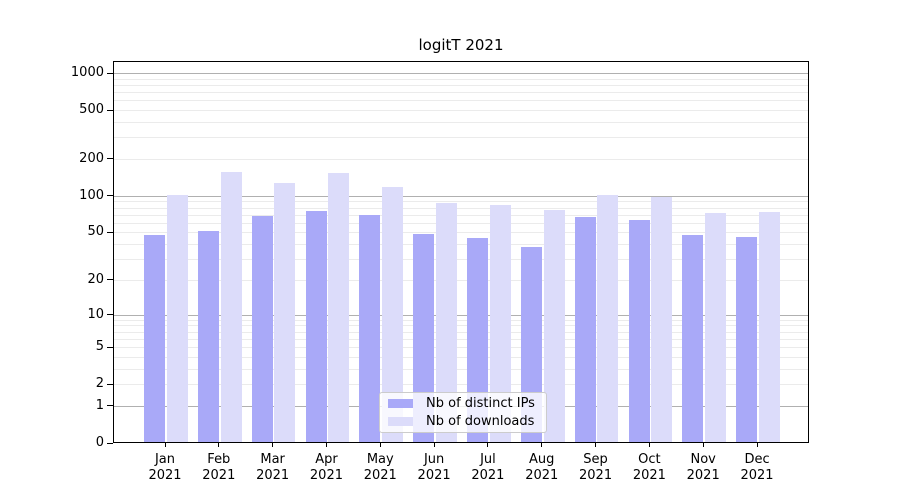  I want to click on x-tick-label-line: Apr, so click(326, 459).